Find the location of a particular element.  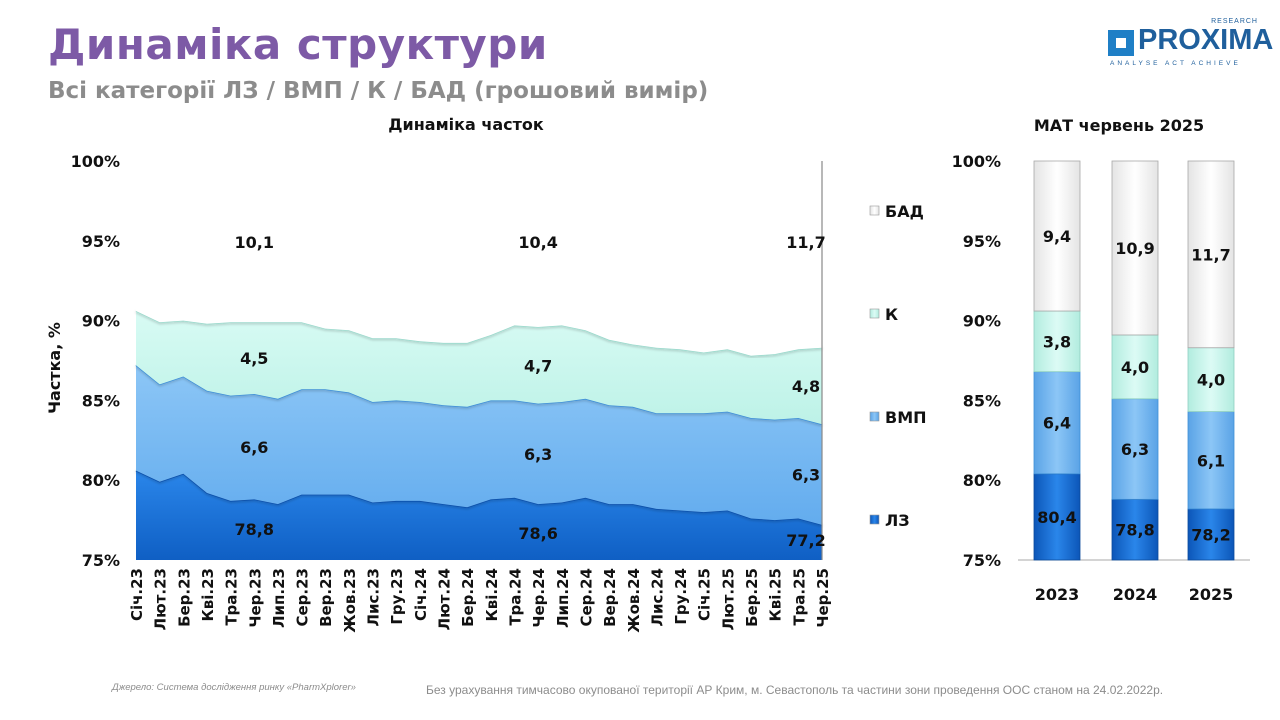

logo-square-icon is located at coordinates (1121, 43).